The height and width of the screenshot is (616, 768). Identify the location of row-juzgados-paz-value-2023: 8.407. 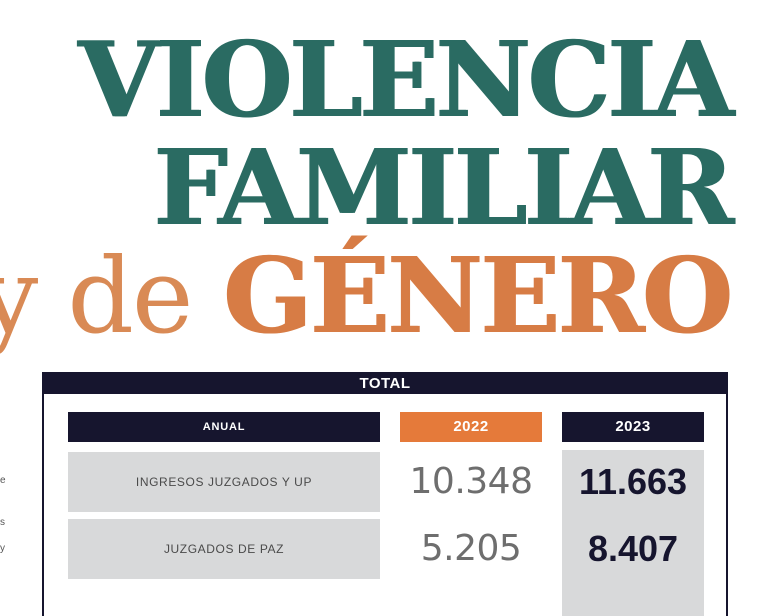
(633, 548).